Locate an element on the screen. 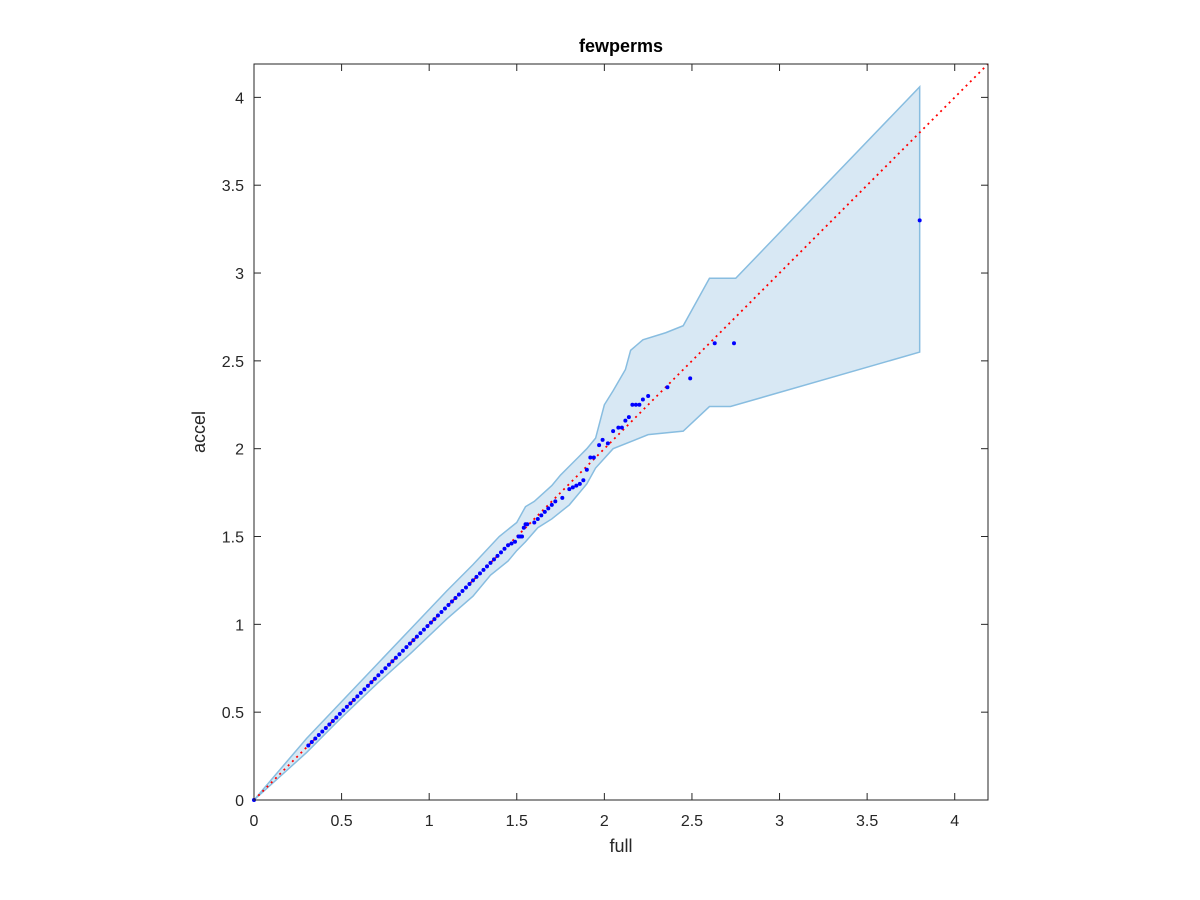 The image size is (1200, 900). y-tick-label: 1.5 is located at coordinates (233, 538).